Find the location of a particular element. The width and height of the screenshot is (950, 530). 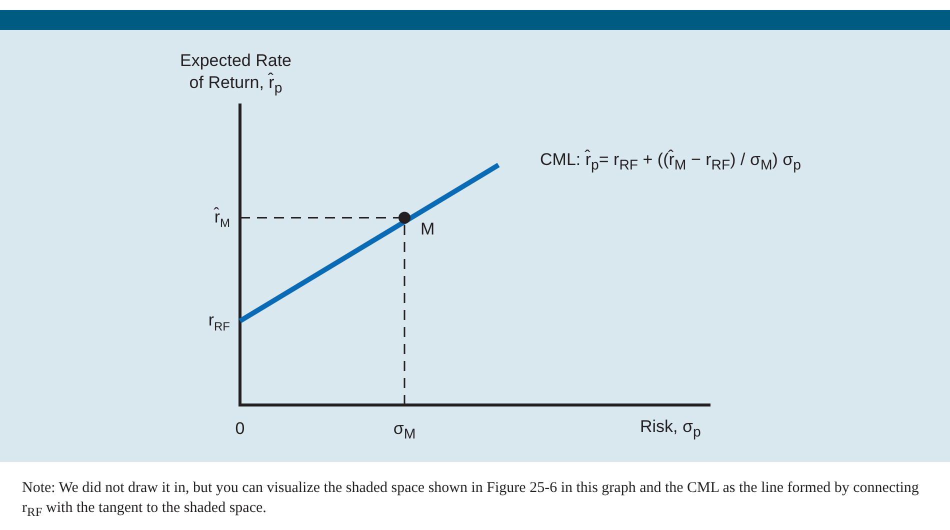

y-axis-title: Expected Rate of Return, r̂$_{p}$ is located at coordinates (236, 74).